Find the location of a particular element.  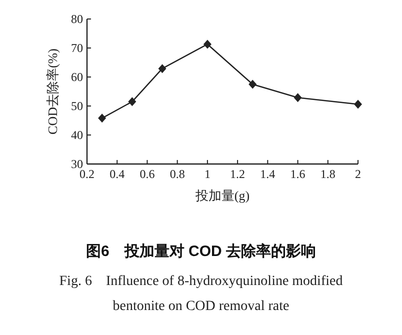

x-tick-label: 1.8 is located at coordinates (328, 174).